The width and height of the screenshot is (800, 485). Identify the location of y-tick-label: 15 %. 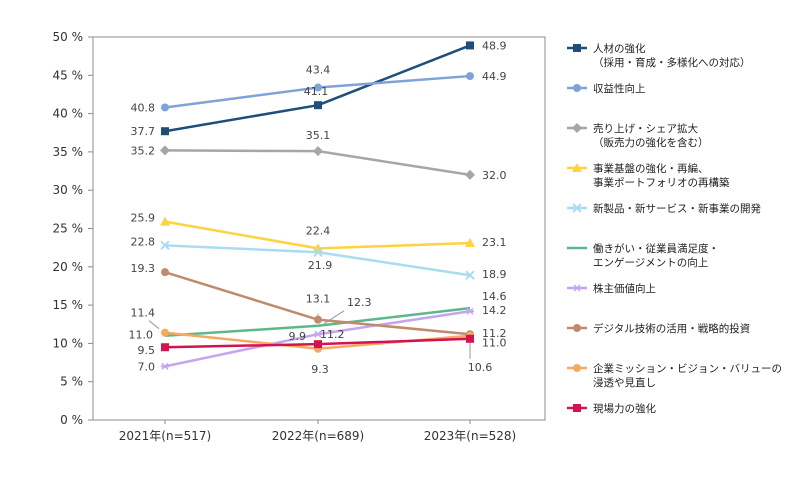
(68, 305).